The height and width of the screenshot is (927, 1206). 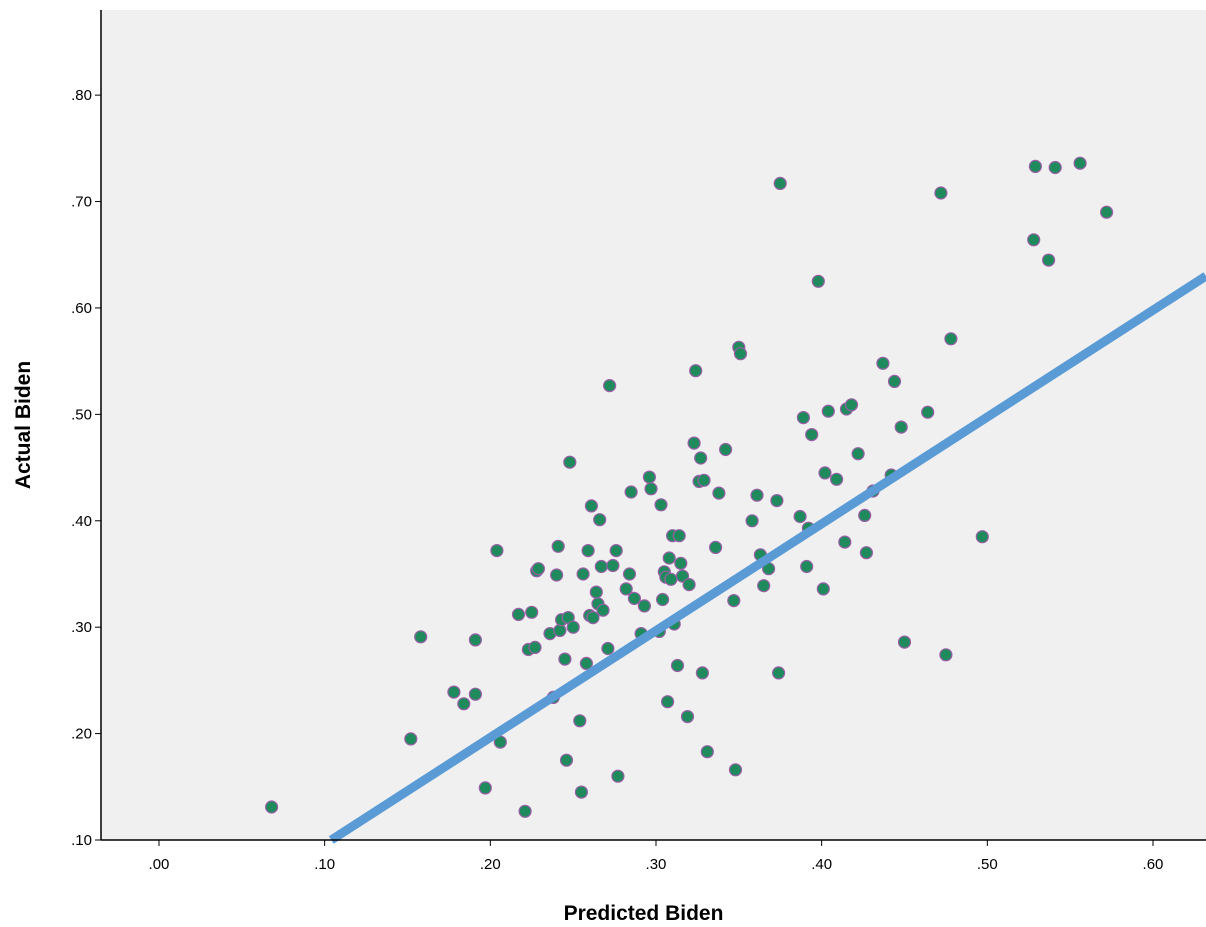 What do you see at coordinates (81, 627) in the screenshot?
I see `y-tick-label: .30` at bounding box center [81, 627].